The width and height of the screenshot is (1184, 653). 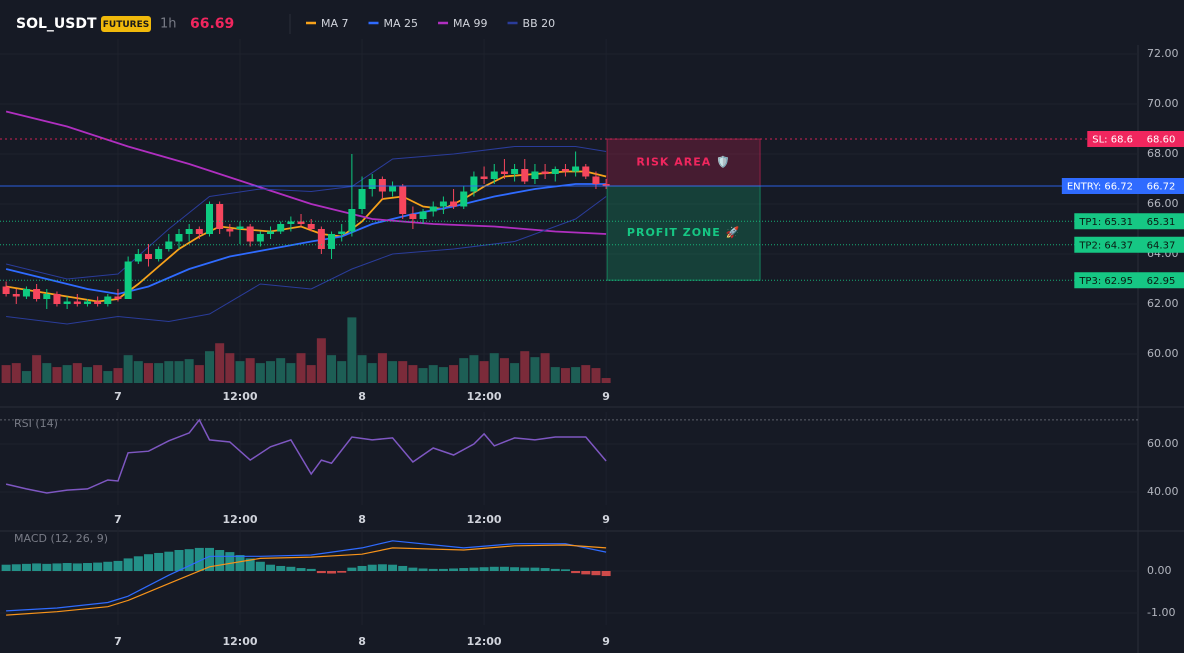 What do you see at coordinates (118, 396) in the screenshot?
I see `x-tick-label: 7` at bounding box center [118, 396].